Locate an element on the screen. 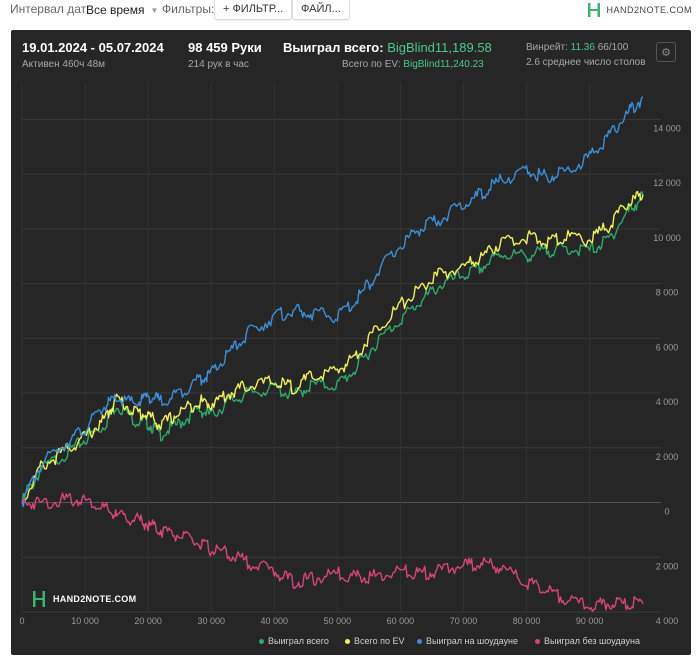 This screenshot has width=700, height=658. gear-icon: ⚙ is located at coordinates (666, 52).